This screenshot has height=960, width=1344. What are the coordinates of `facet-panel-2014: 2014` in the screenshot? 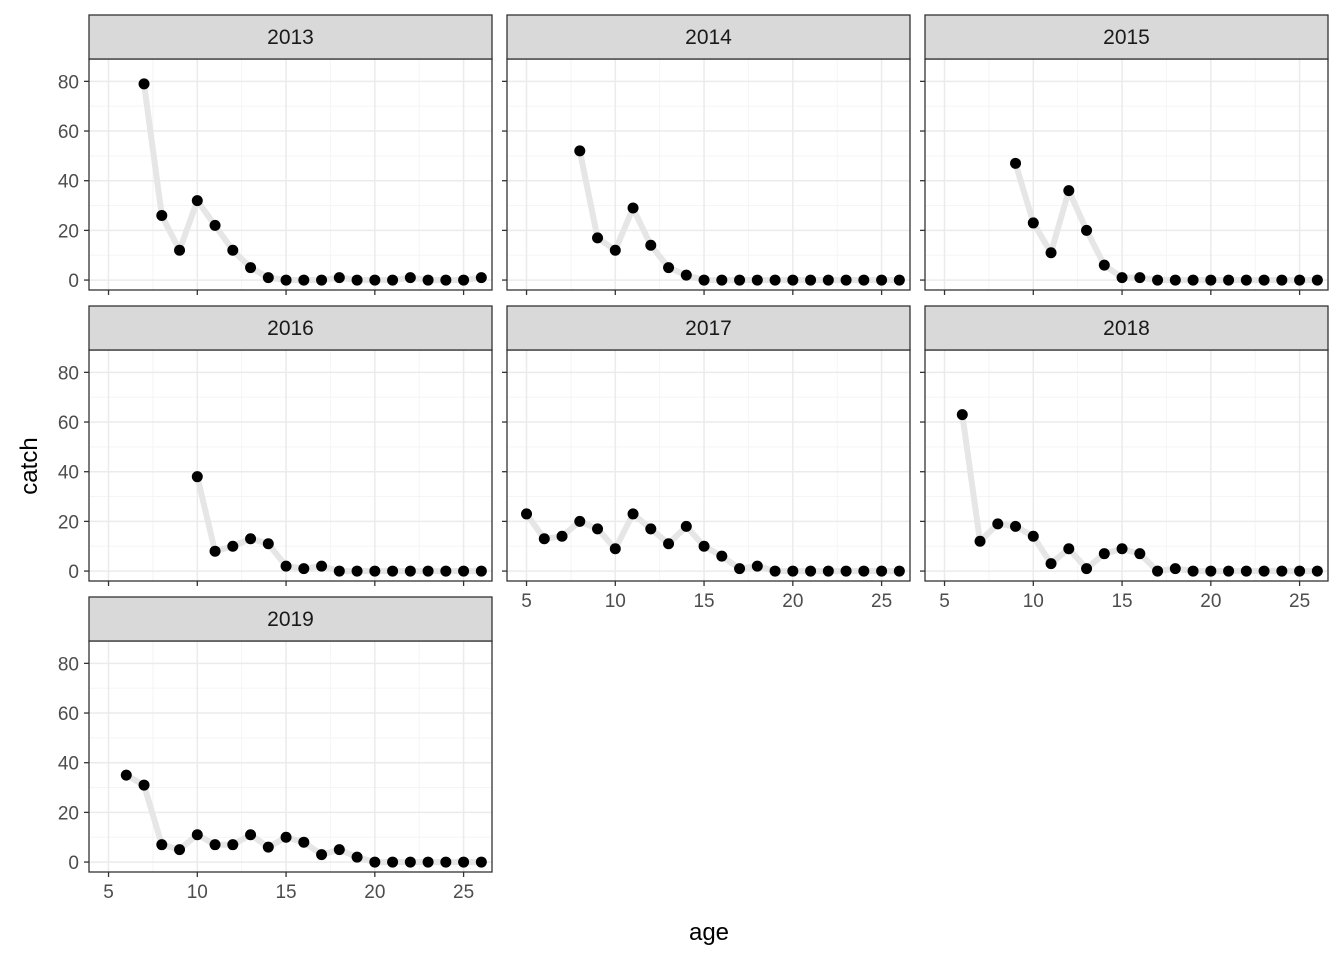 It's located at (706, 154).